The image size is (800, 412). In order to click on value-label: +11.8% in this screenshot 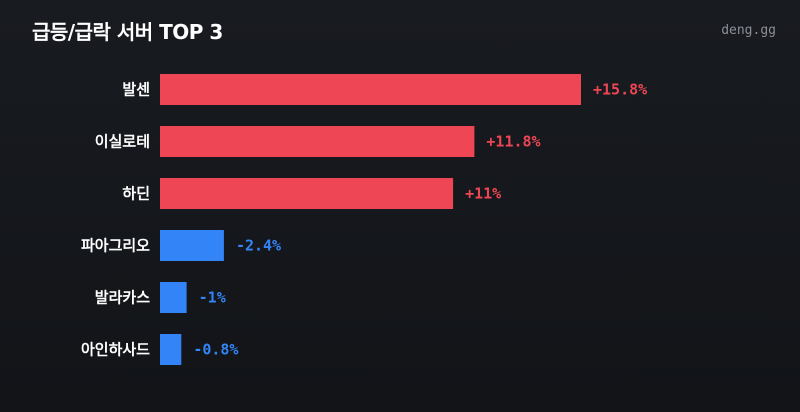, I will do `click(513, 142)`.